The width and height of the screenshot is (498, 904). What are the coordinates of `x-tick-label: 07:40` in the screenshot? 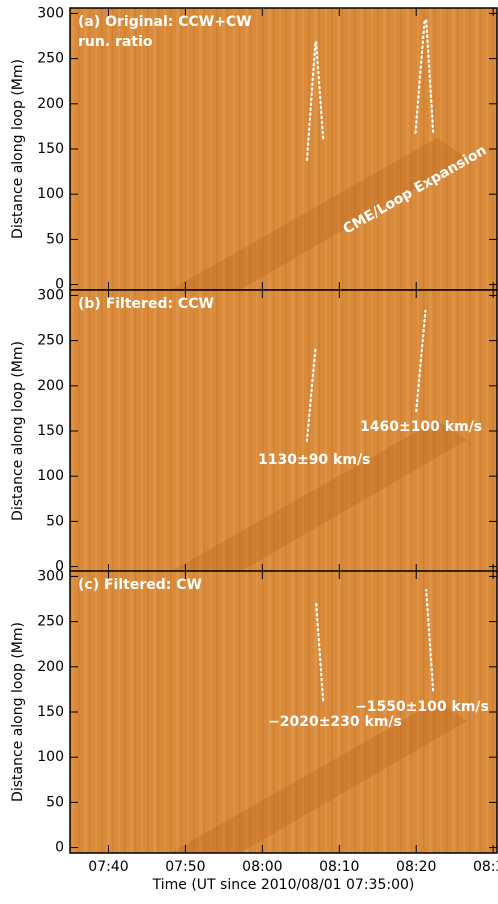 It's located at (108, 867).